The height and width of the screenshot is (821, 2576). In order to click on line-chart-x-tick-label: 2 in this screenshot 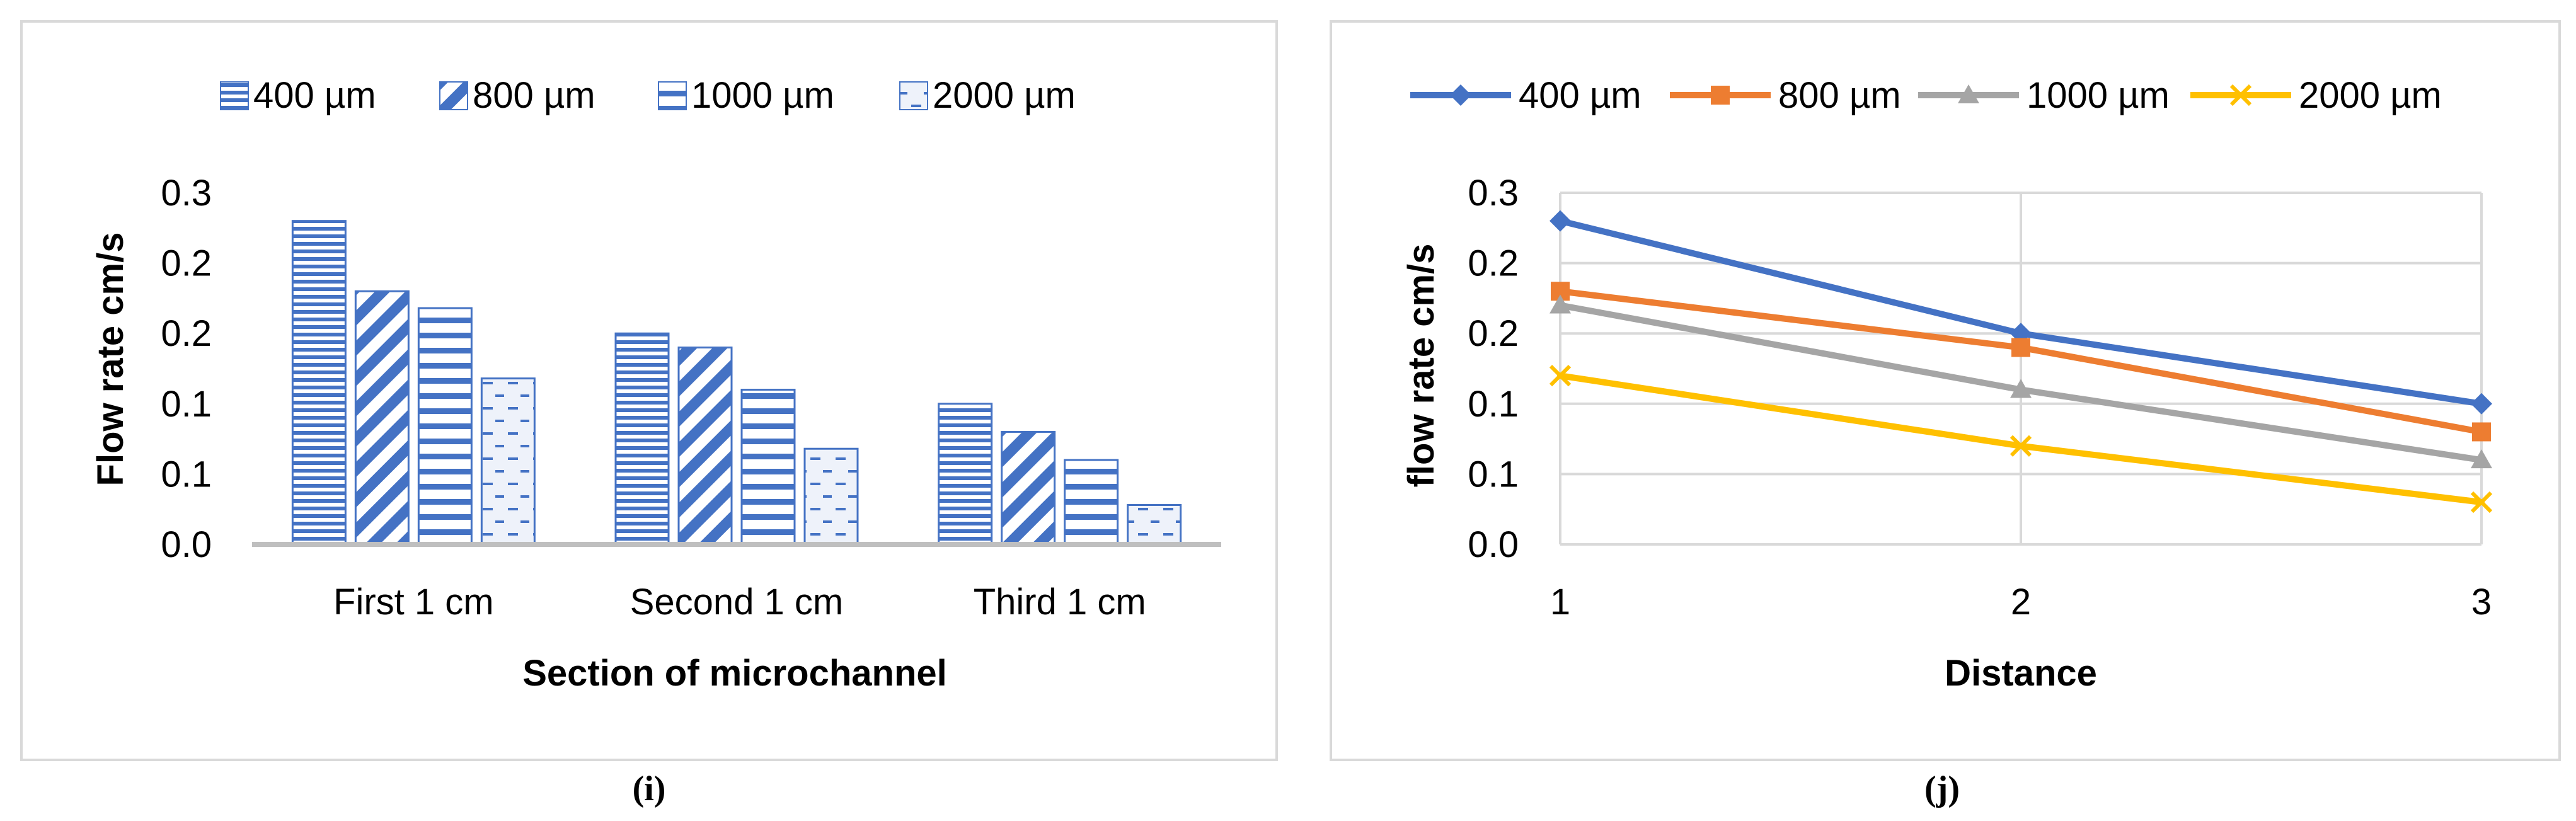, I will do `click(2021, 602)`.